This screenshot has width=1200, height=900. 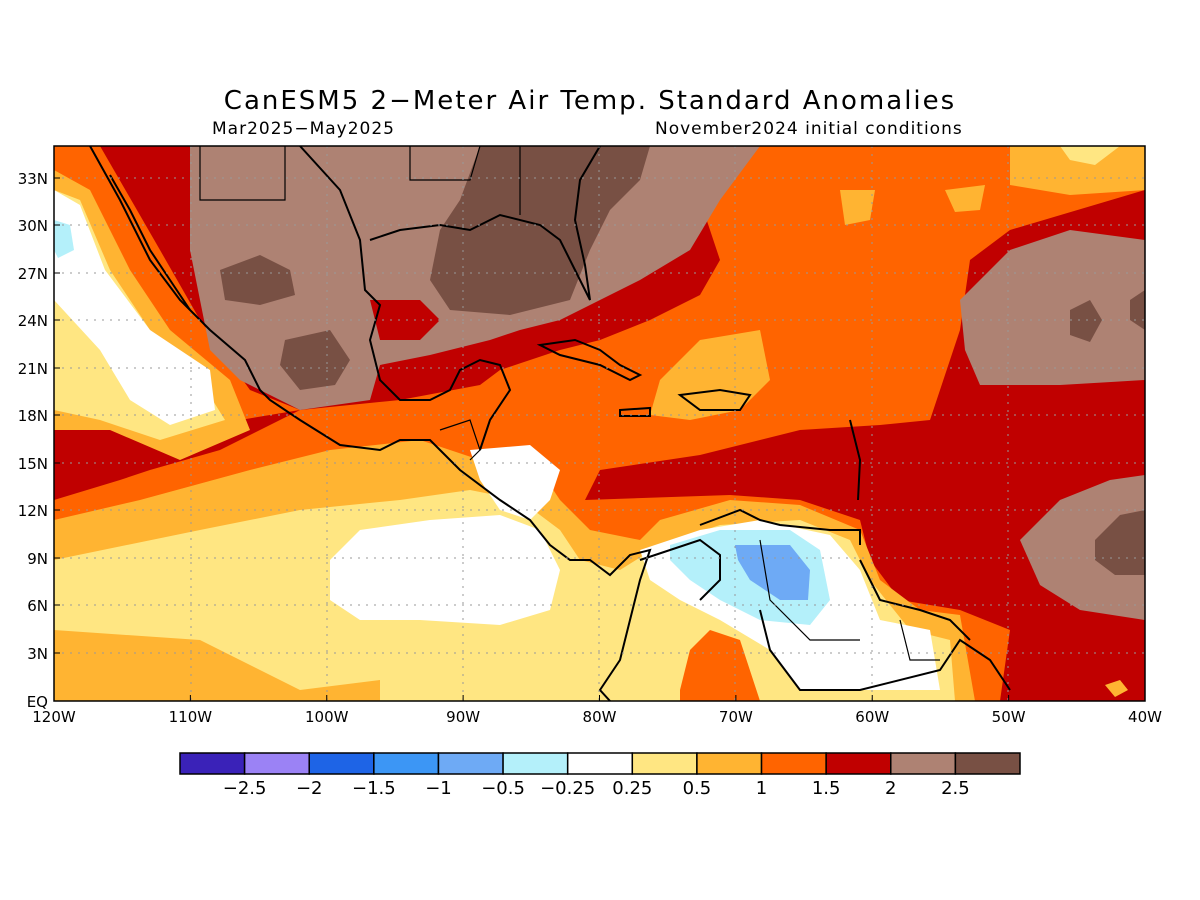 What do you see at coordinates (54, 717) in the screenshot?
I see `lon-label: 120W` at bounding box center [54, 717].